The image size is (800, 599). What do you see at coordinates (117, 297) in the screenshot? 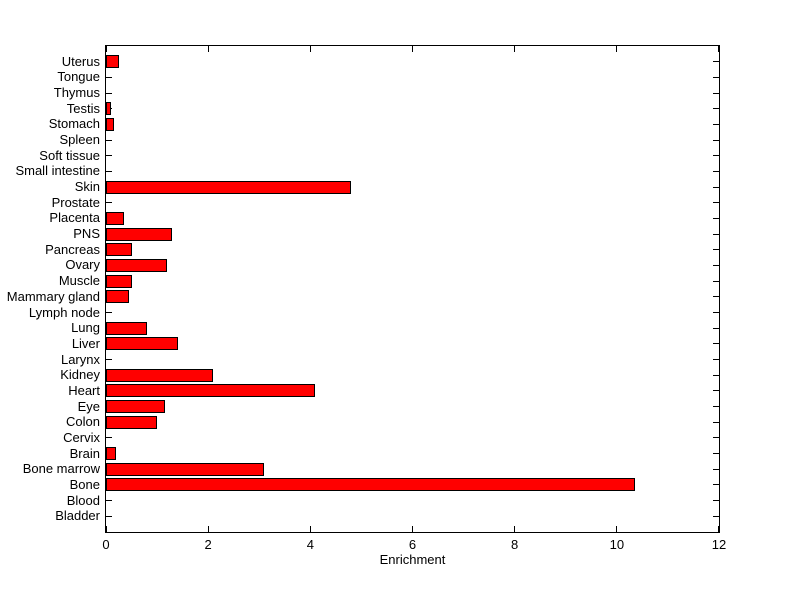
I see `bar-mammary-gland` at bounding box center [117, 297].